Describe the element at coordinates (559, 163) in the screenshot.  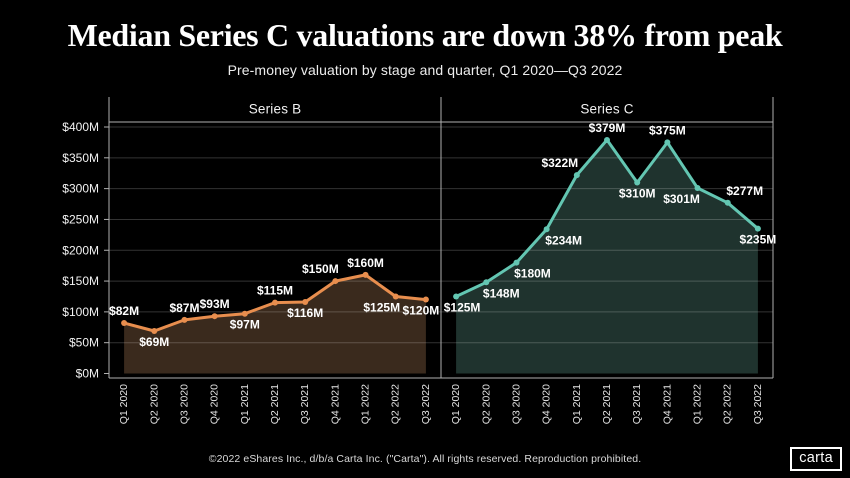
I see `data-label: $322M` at that location.